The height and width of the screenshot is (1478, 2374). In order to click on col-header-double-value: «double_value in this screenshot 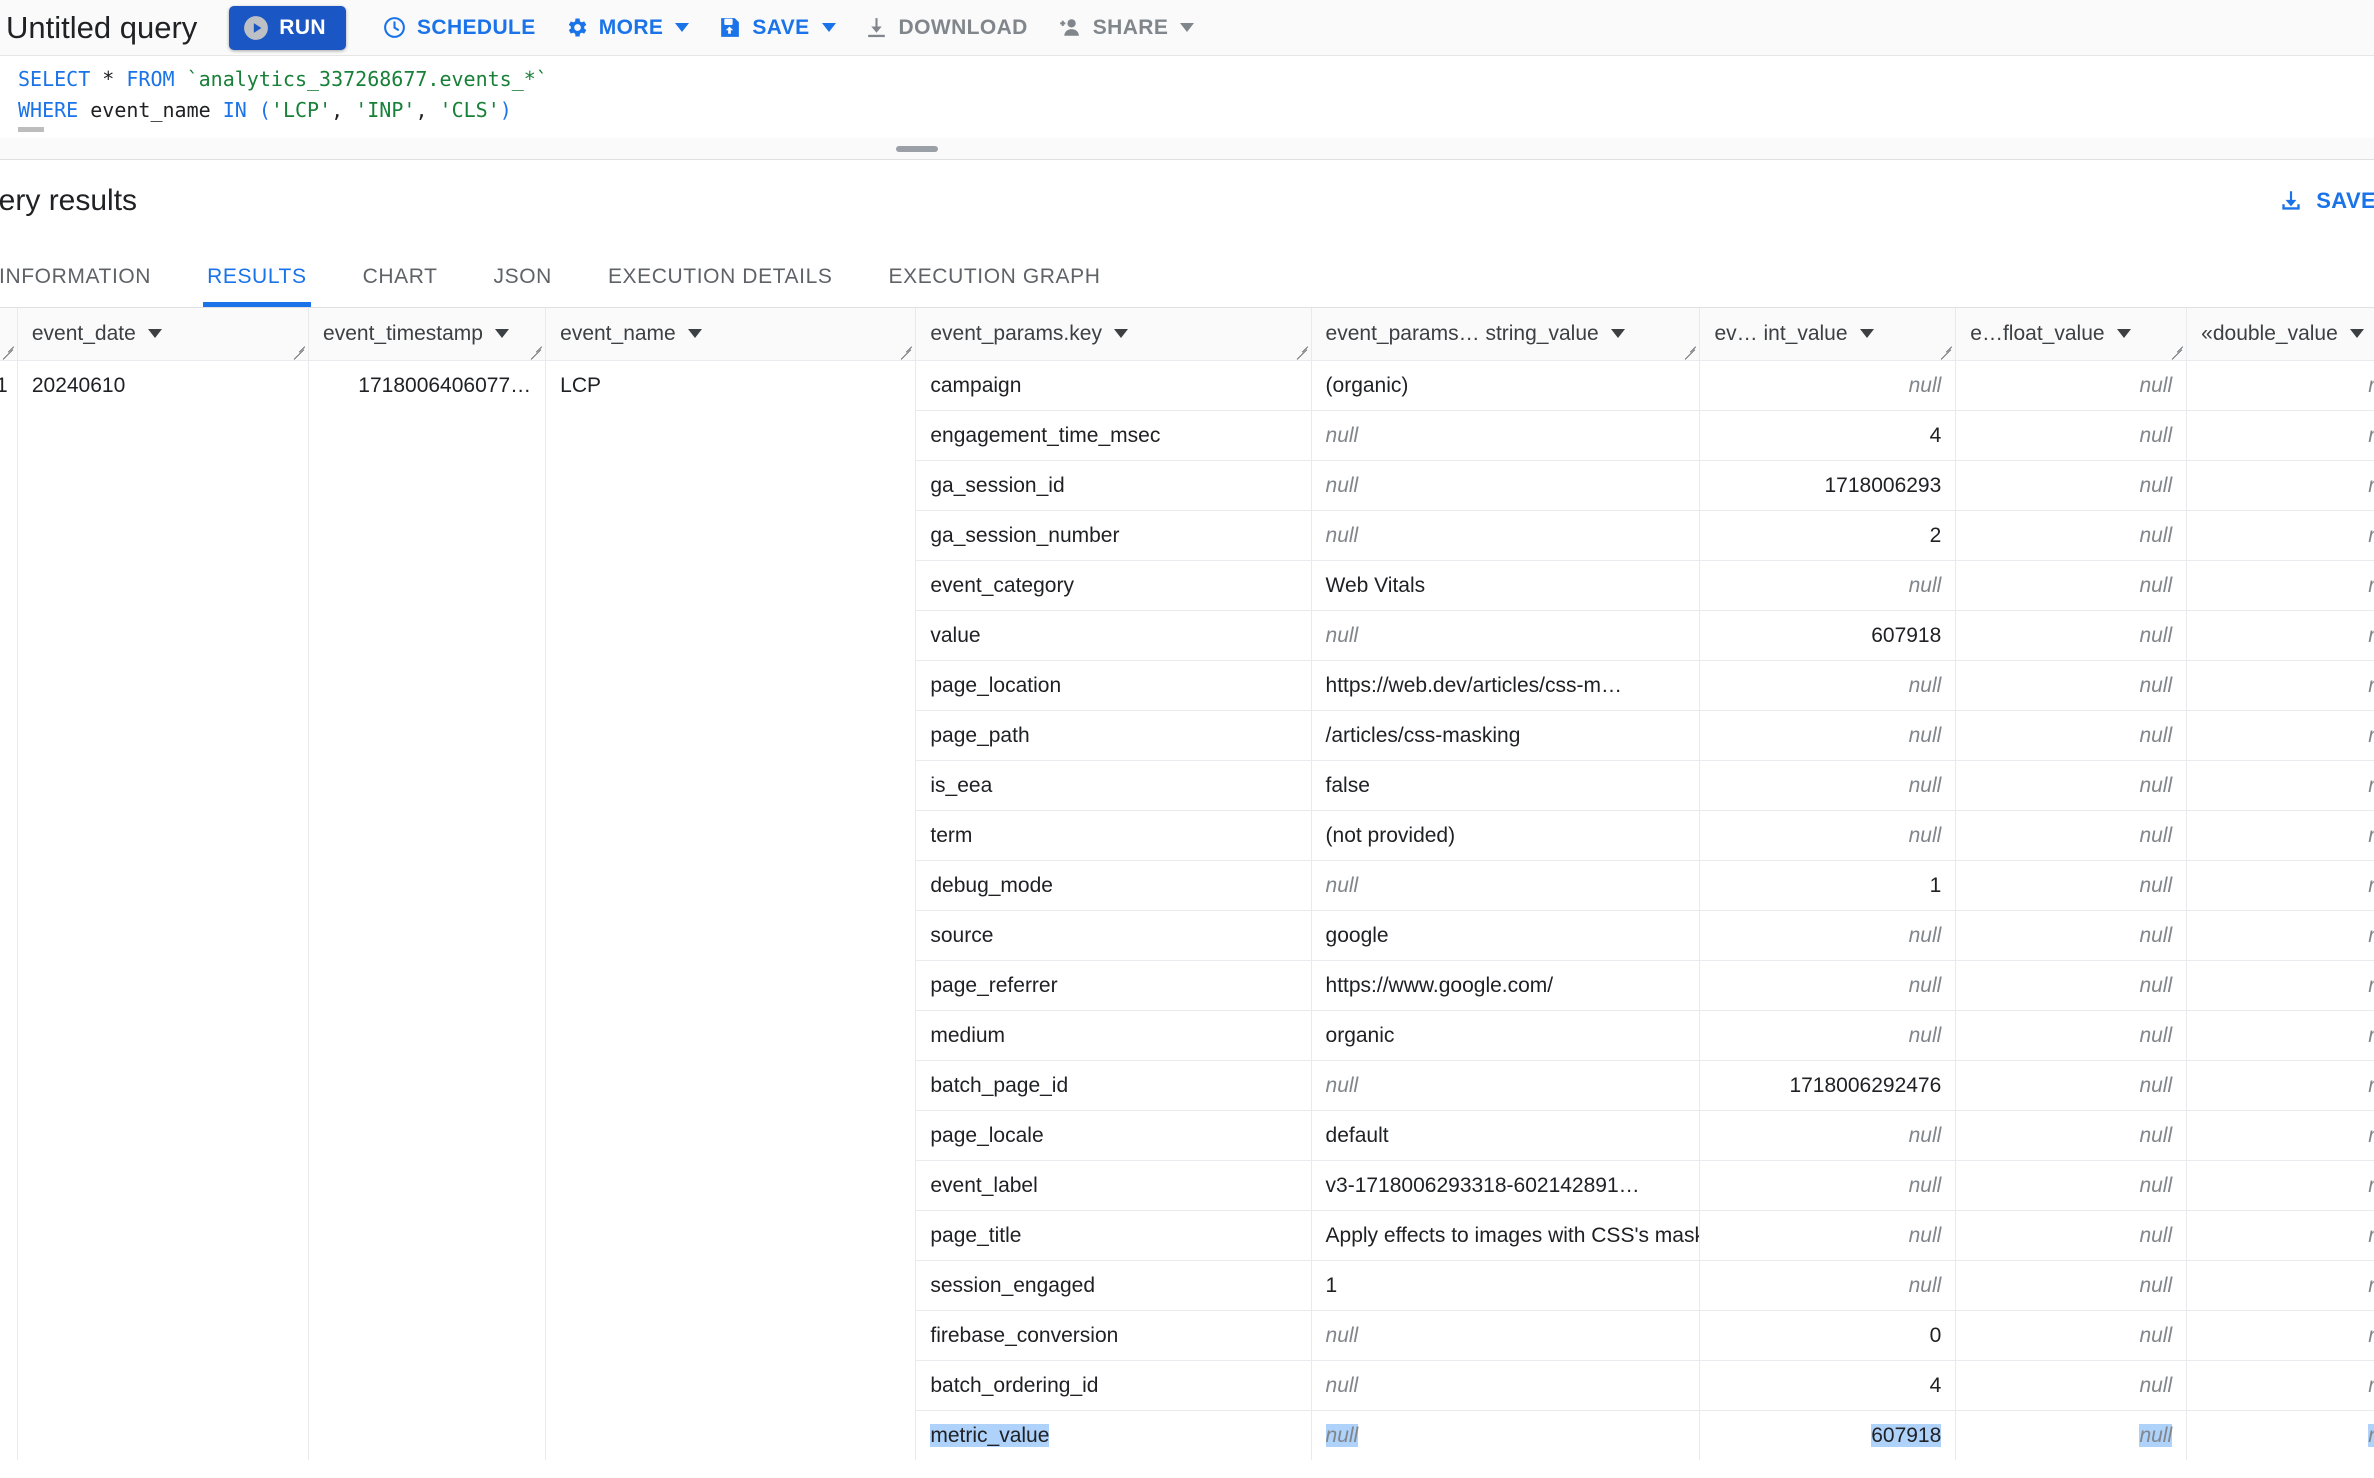, I will do `click(2280, 334)`.